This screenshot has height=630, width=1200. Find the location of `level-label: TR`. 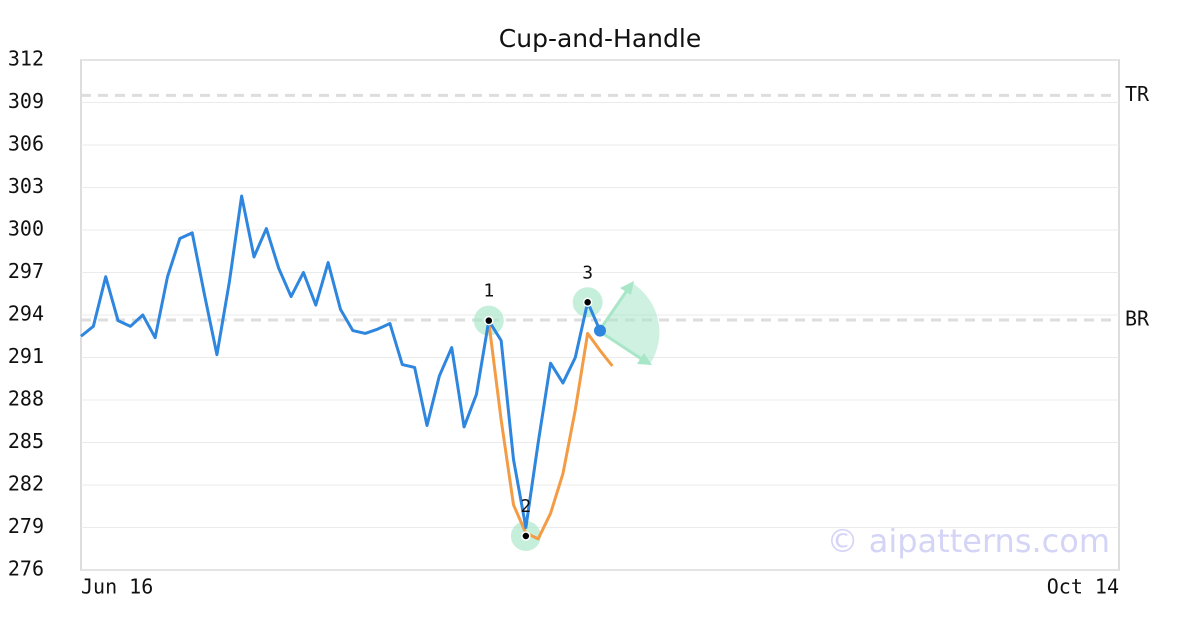

level-label: TR is located at coordinates (1137, 94).